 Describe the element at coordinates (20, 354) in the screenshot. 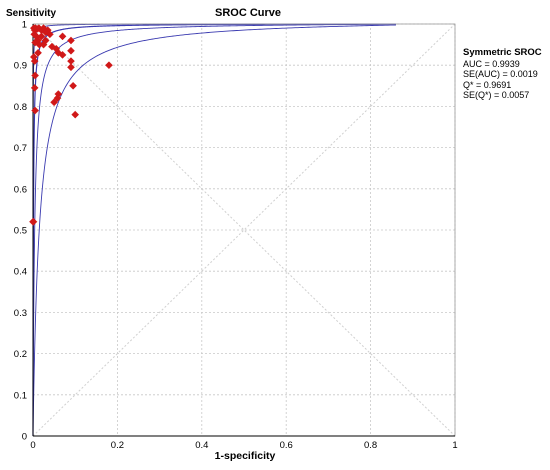

I see `y-tick-label: 0.2` at that location.